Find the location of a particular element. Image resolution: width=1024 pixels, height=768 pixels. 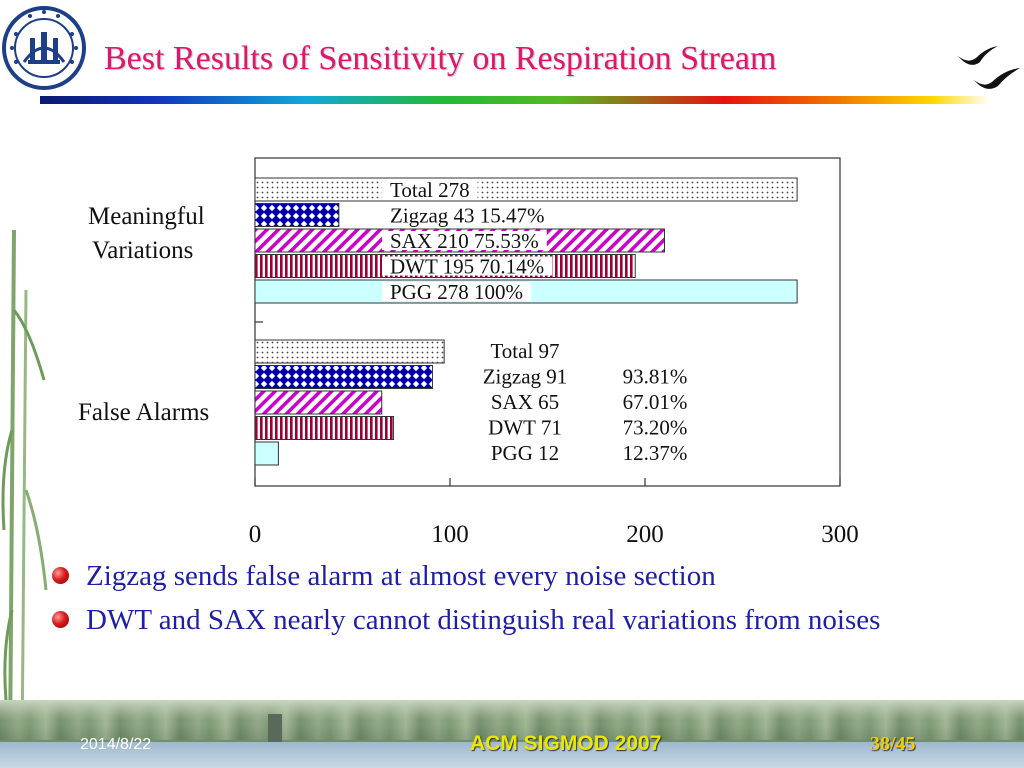

bar-percent-label: 73.20% is located at coordinates (655, 428).